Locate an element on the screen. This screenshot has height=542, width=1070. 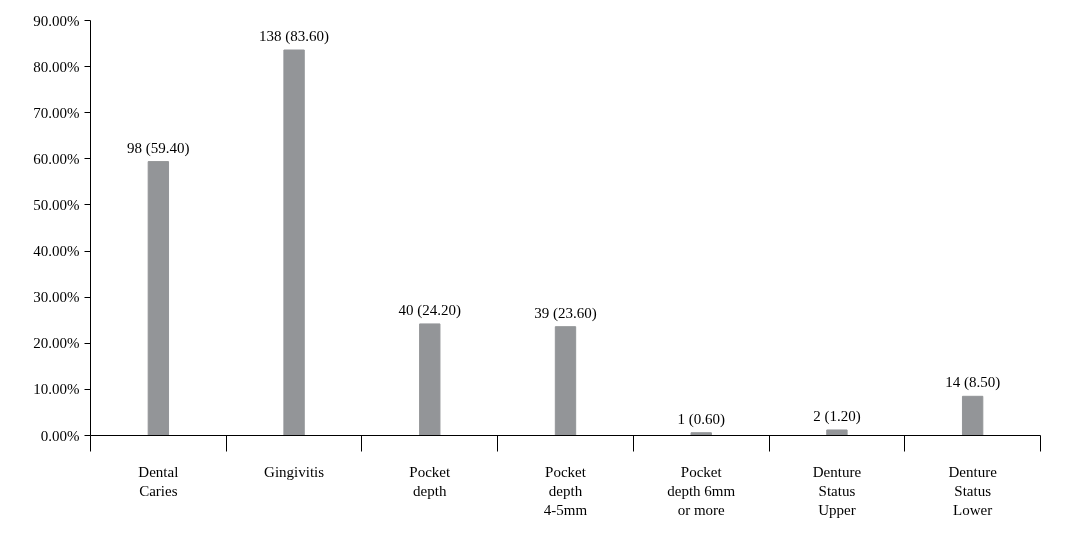
x-tick-label: Pocket depth is located at coordinates (430, 481).